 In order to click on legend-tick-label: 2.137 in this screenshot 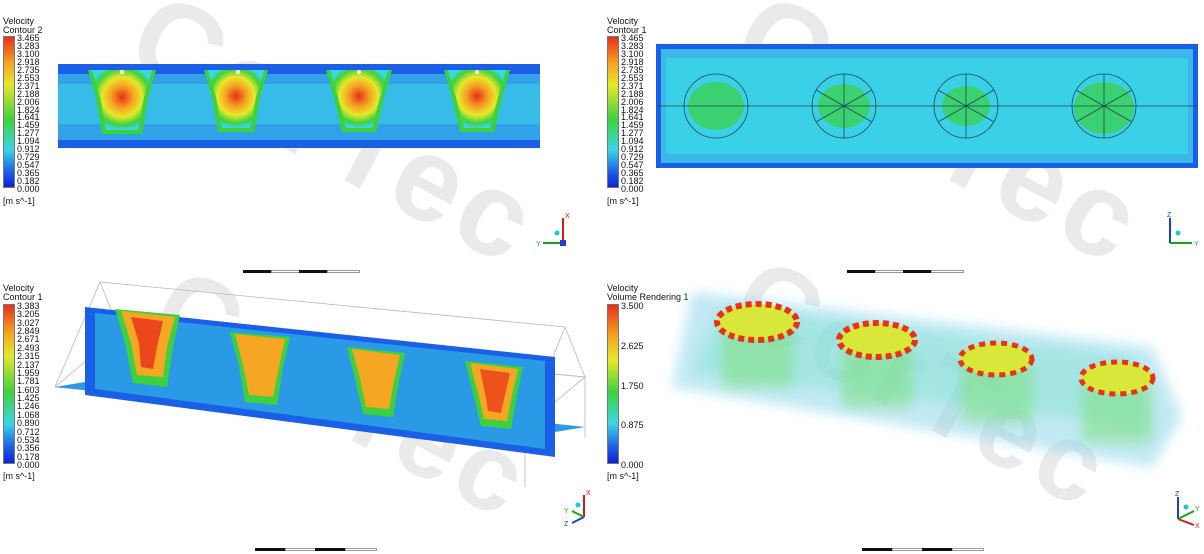, I will do `click(28, 364)`.